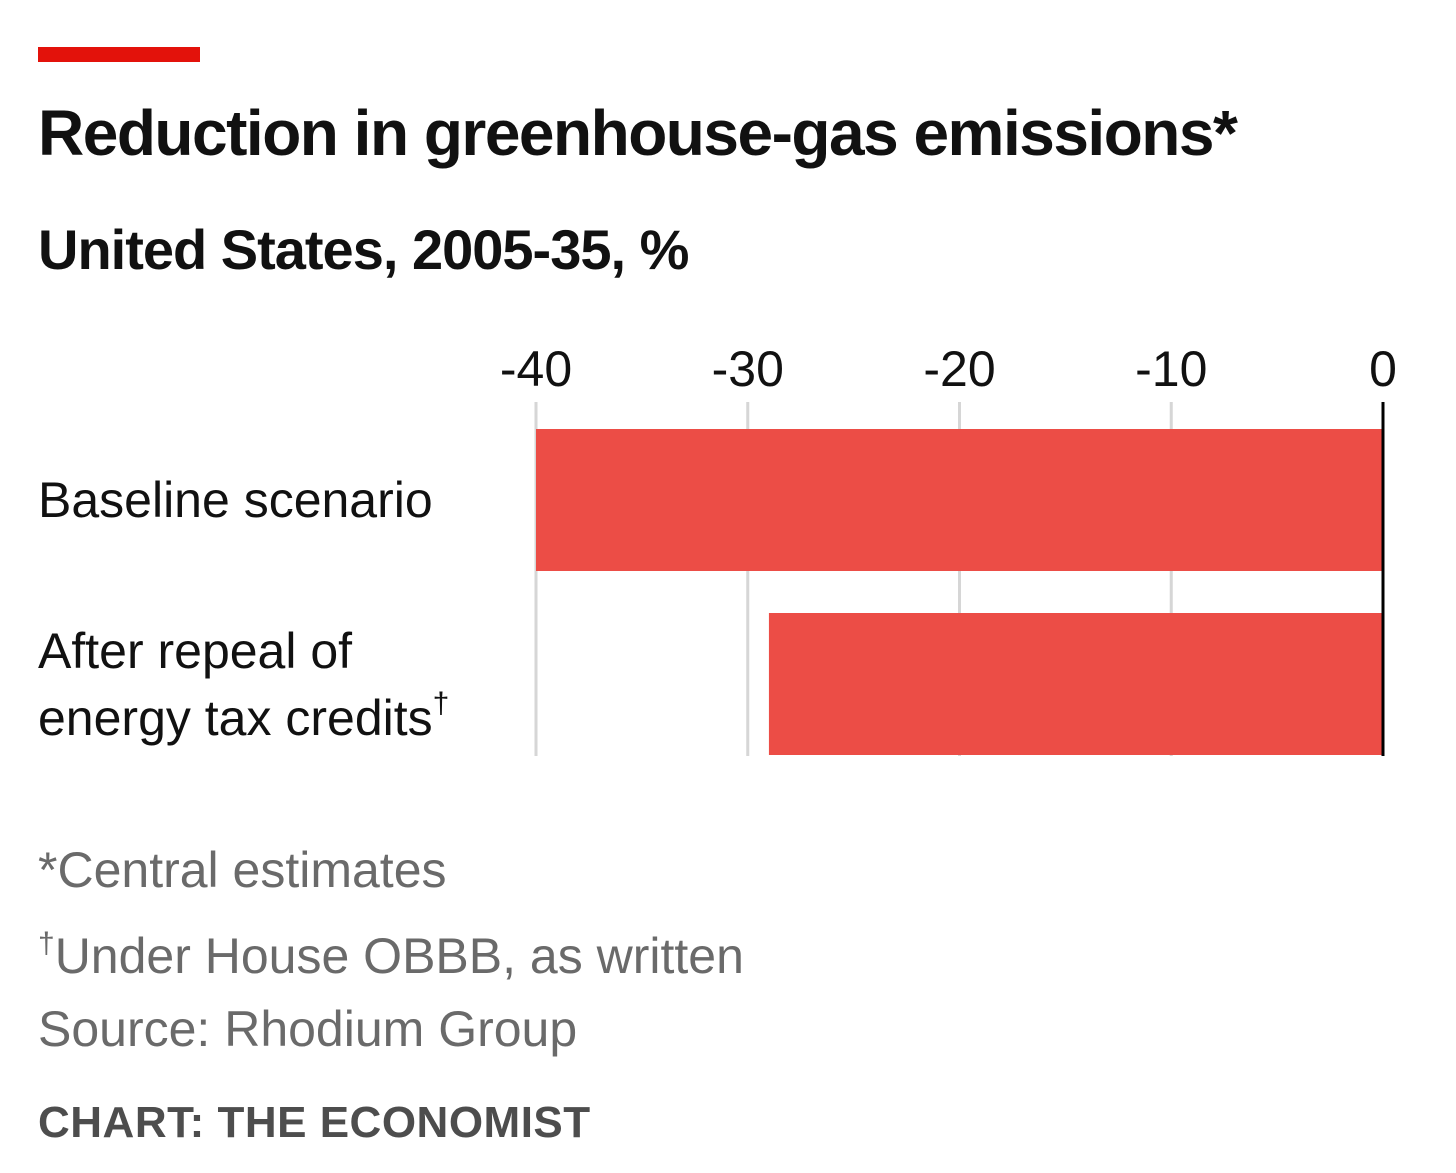  Describe the element at coordinates (314, 1122) in the screenshot. I see `chart-credit: CHART: THE ECONOMIST` at that location.